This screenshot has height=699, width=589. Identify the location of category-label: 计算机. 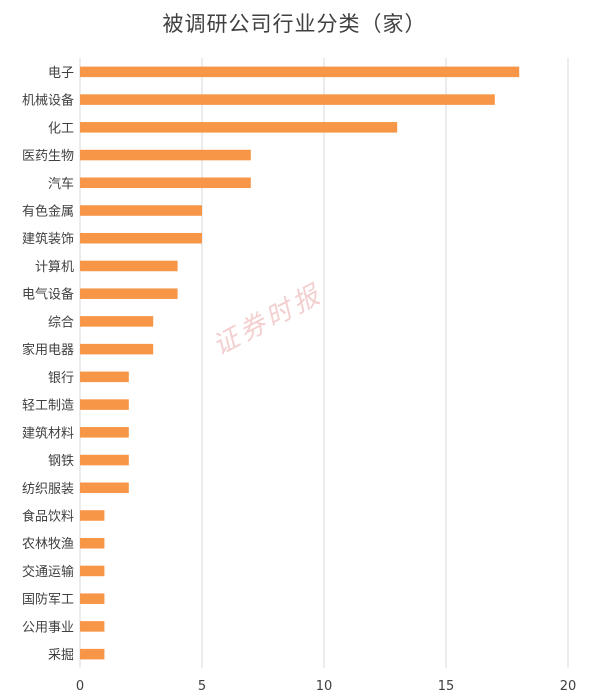
(54, 267).